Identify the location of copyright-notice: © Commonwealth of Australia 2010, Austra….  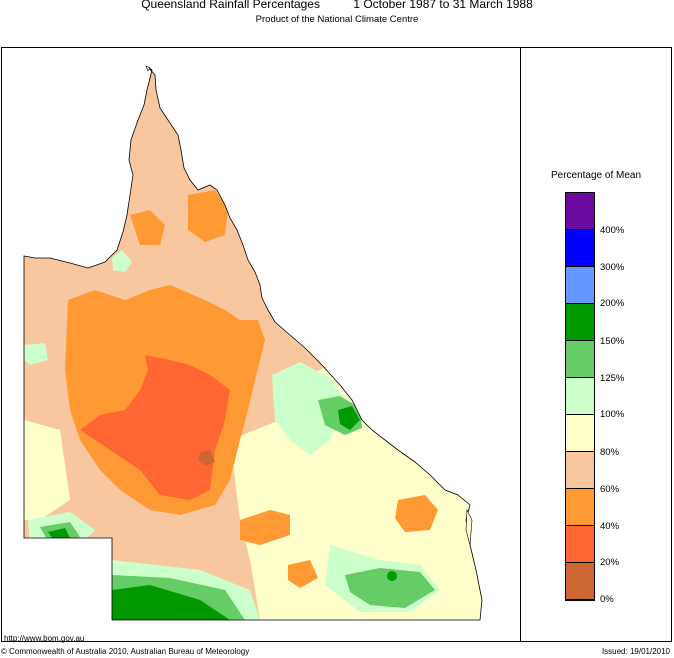
(125, 651).